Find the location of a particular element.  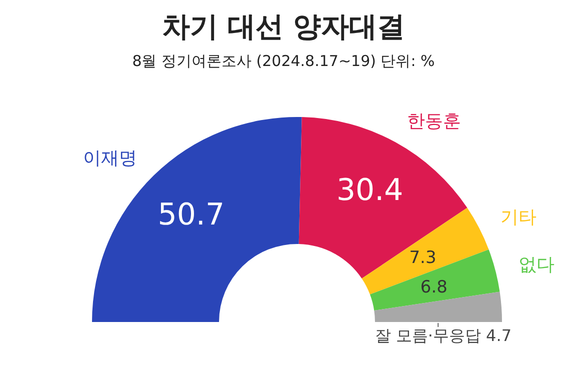

subtitle: 8월 정기여론조사 (2024.8.17~19) 단위: % is located at coordinates (283, 61).